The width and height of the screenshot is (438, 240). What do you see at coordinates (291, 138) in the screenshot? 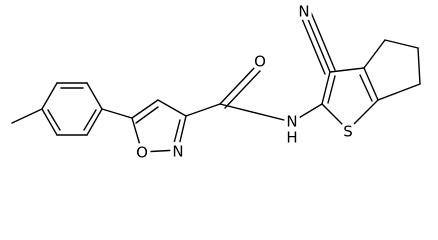
I see `atom-label: H` at bounding box center [291, 138].